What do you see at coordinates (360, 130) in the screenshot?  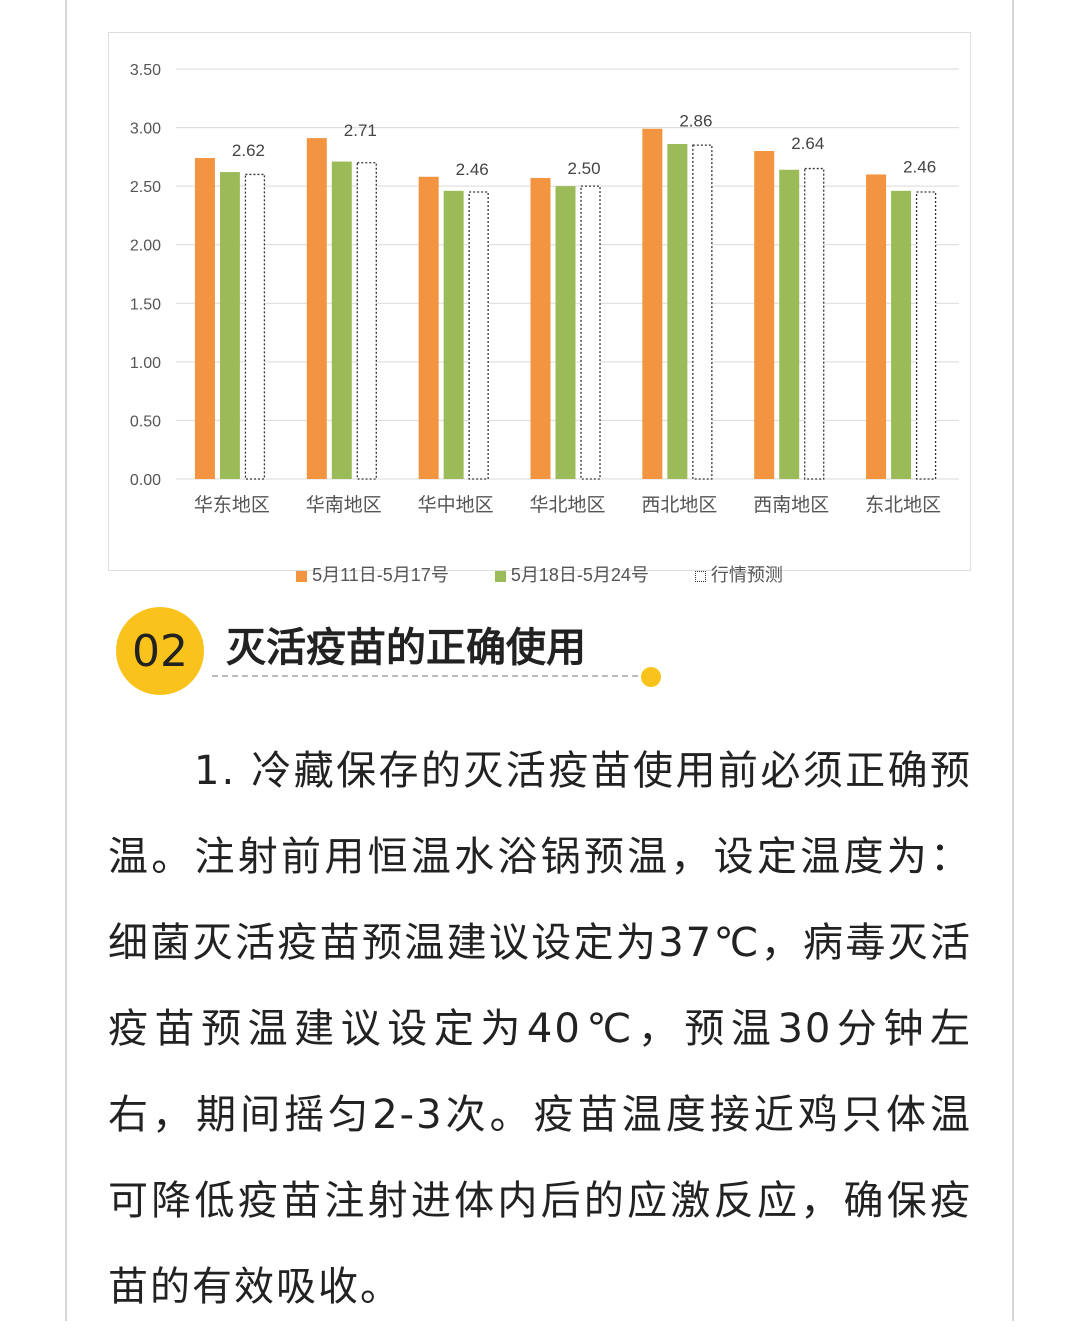 I see `data-label: 2.71` at bounding box center [360, 130].